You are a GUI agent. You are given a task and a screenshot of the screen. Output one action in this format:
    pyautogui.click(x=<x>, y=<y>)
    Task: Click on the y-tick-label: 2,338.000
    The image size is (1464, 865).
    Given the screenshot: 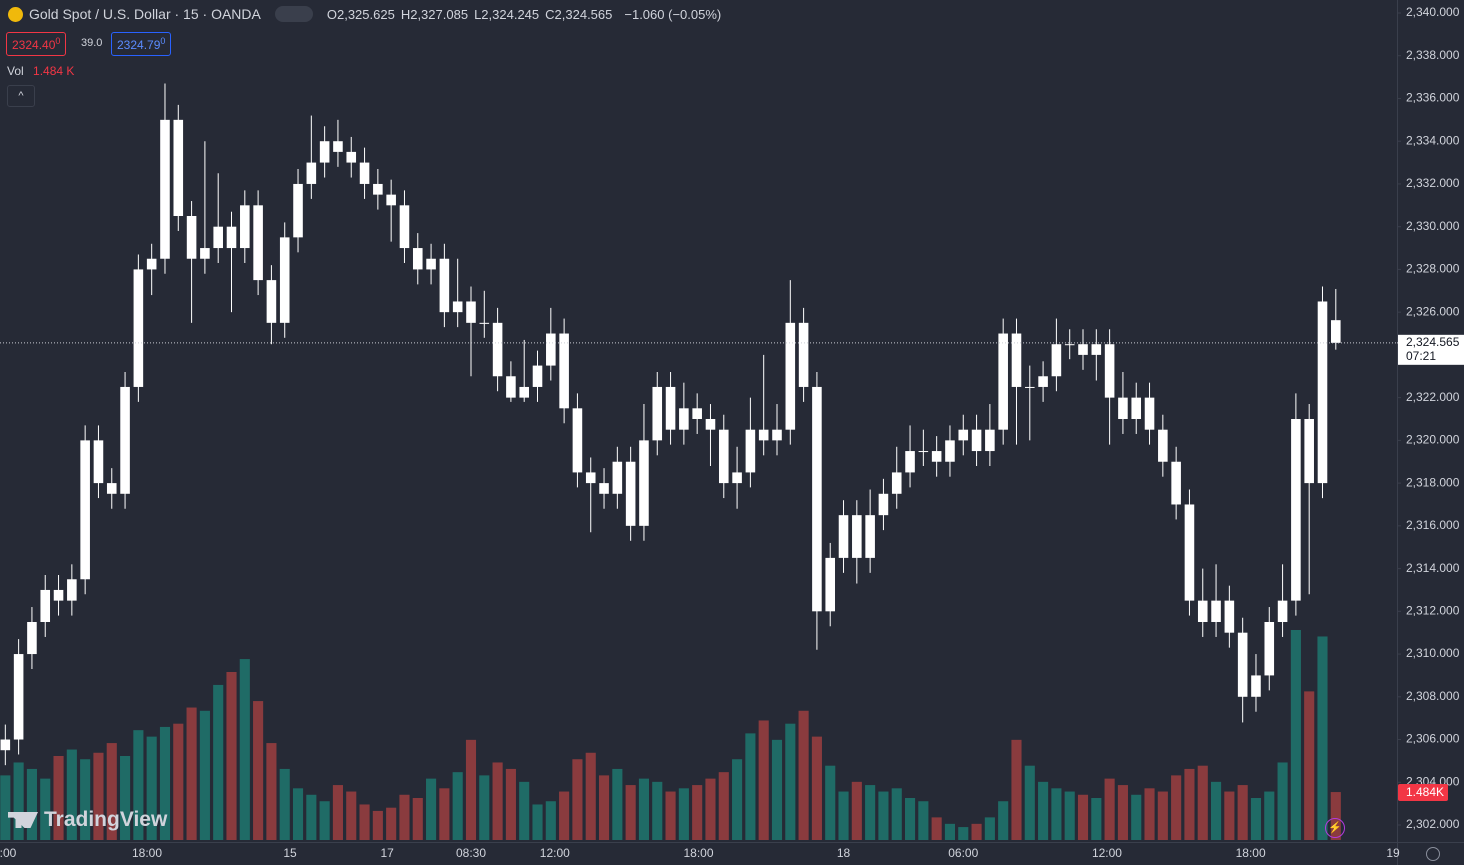 What is the action you would take?
    pyautogui.click(x=1433, y=55)
    